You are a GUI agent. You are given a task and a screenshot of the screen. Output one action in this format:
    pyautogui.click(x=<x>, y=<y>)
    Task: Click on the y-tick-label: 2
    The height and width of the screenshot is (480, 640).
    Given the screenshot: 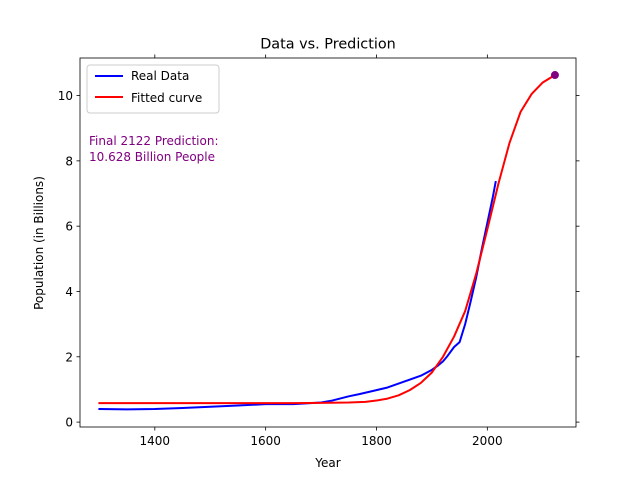 What is the action you would take?
    pyautogui.click(x=69, y=357)
    